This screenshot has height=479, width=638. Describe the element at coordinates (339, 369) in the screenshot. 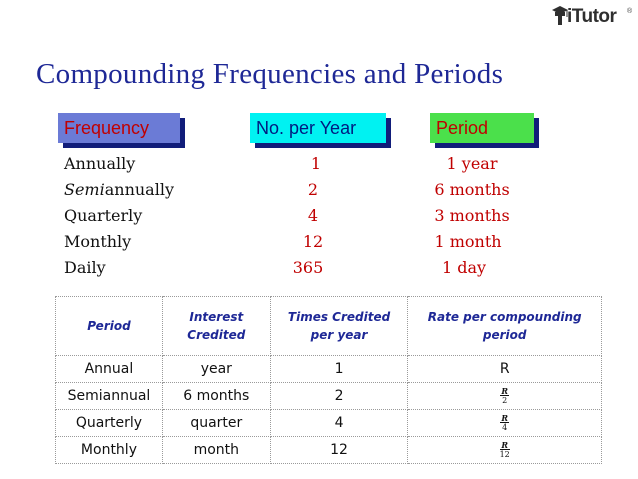

I see `times-cell: 1` at that location.